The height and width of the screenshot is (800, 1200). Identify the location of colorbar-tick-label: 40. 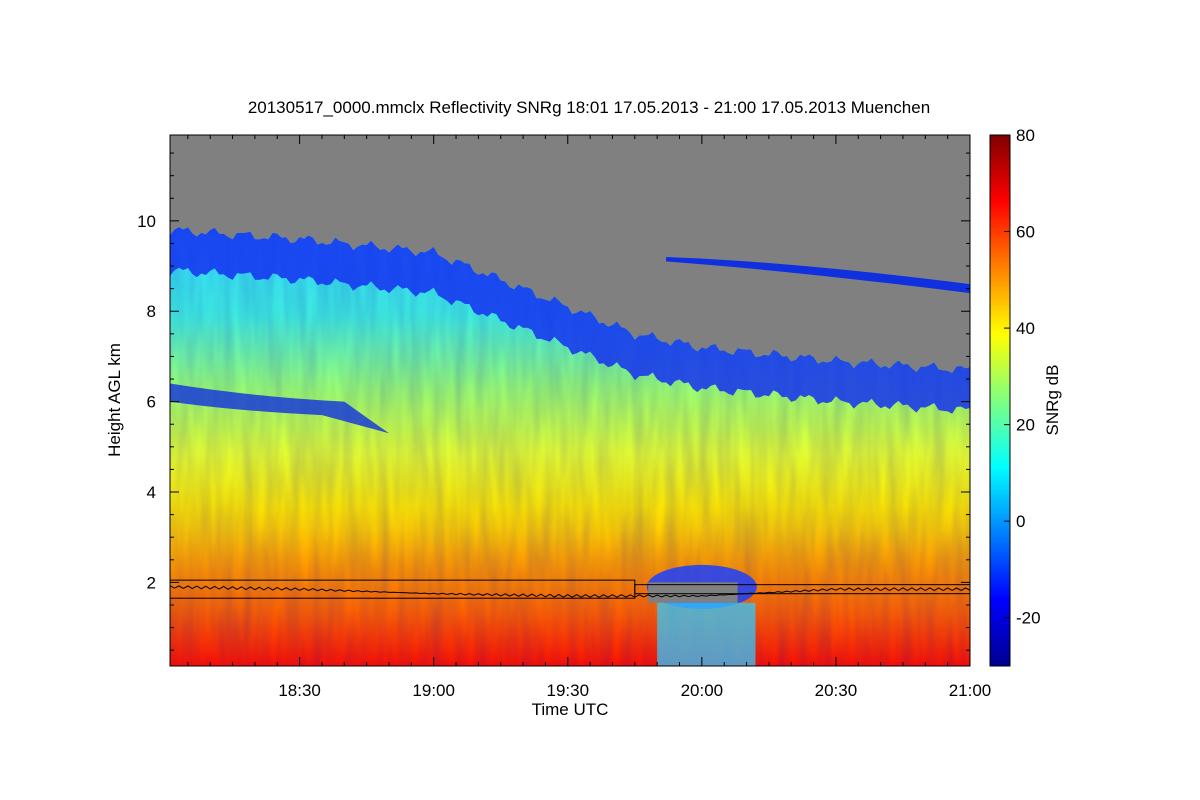
(1025, 328).